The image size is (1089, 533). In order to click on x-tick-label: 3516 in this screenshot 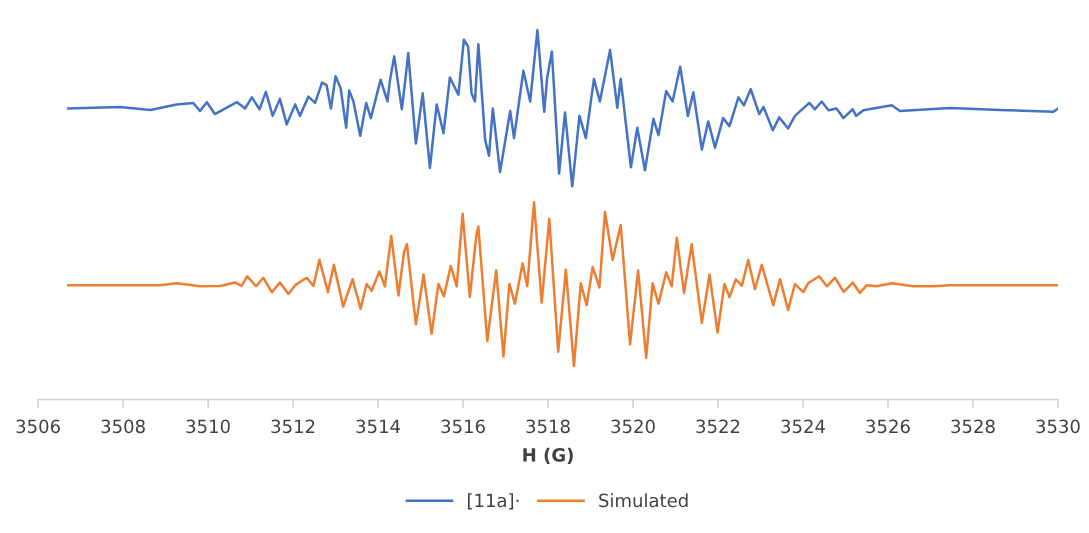, I will do `click(463, 426)`.